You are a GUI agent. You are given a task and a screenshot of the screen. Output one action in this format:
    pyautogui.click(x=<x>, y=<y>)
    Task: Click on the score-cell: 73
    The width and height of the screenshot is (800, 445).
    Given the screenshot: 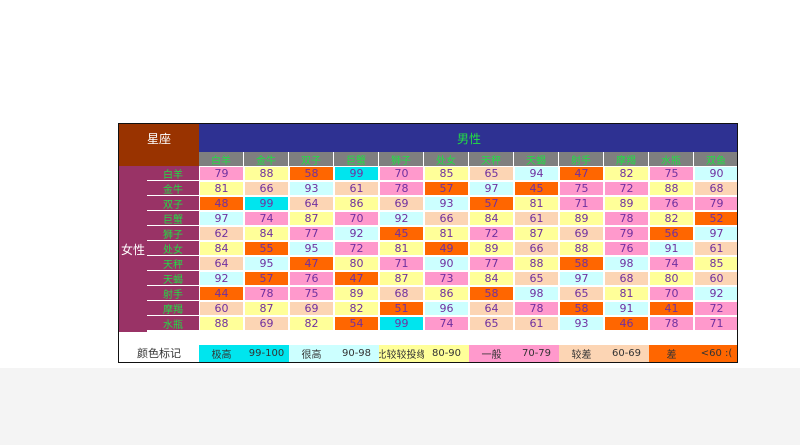 What is the action you would take?
    pyautogui.click(x=446, y=278)
    